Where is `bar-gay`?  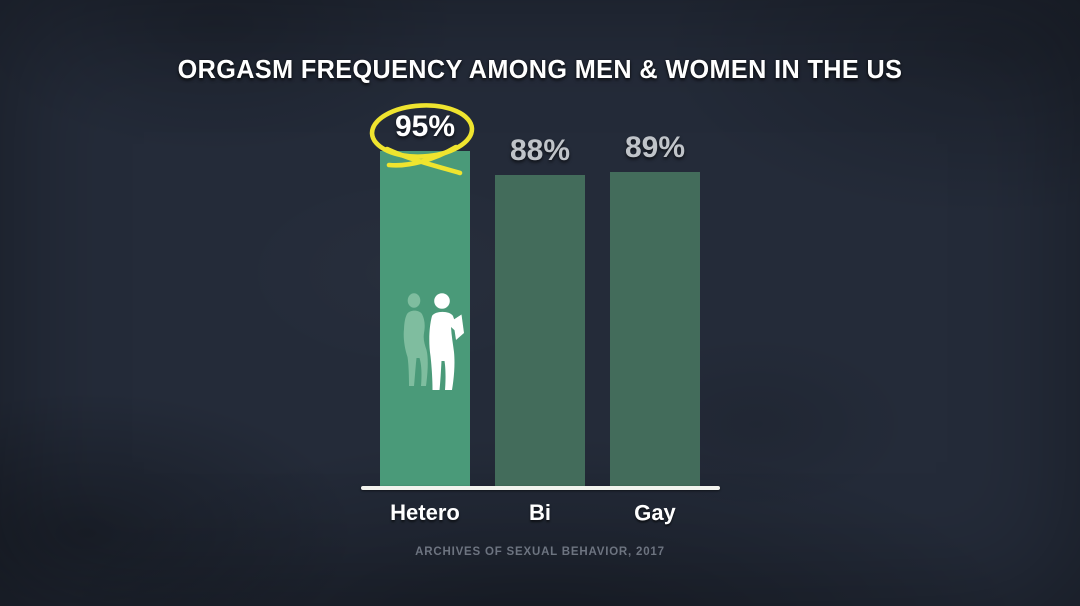 bar-gay is located at coordinates (655, 329).